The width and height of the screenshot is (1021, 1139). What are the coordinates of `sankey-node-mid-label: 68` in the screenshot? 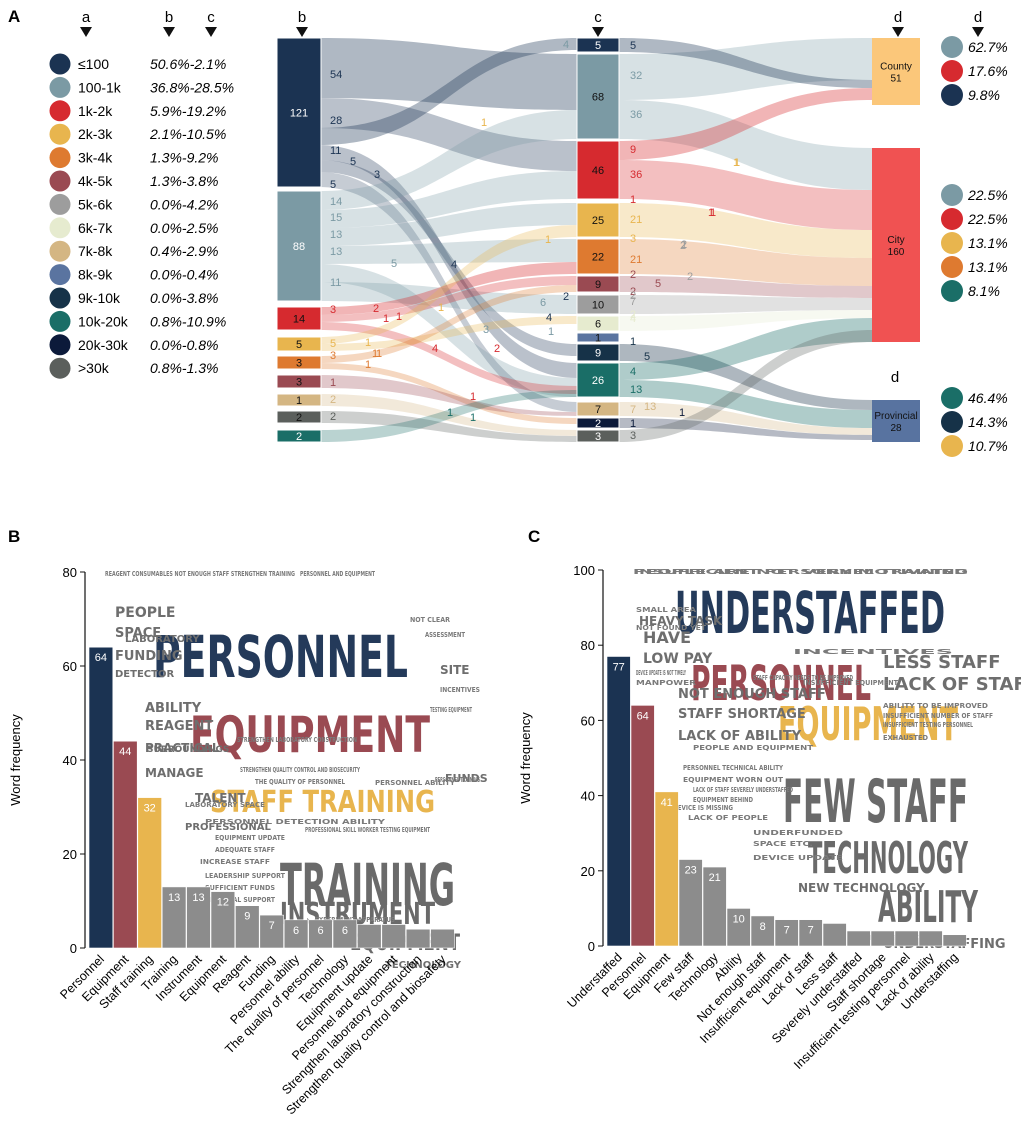 It's located at (598, 98).